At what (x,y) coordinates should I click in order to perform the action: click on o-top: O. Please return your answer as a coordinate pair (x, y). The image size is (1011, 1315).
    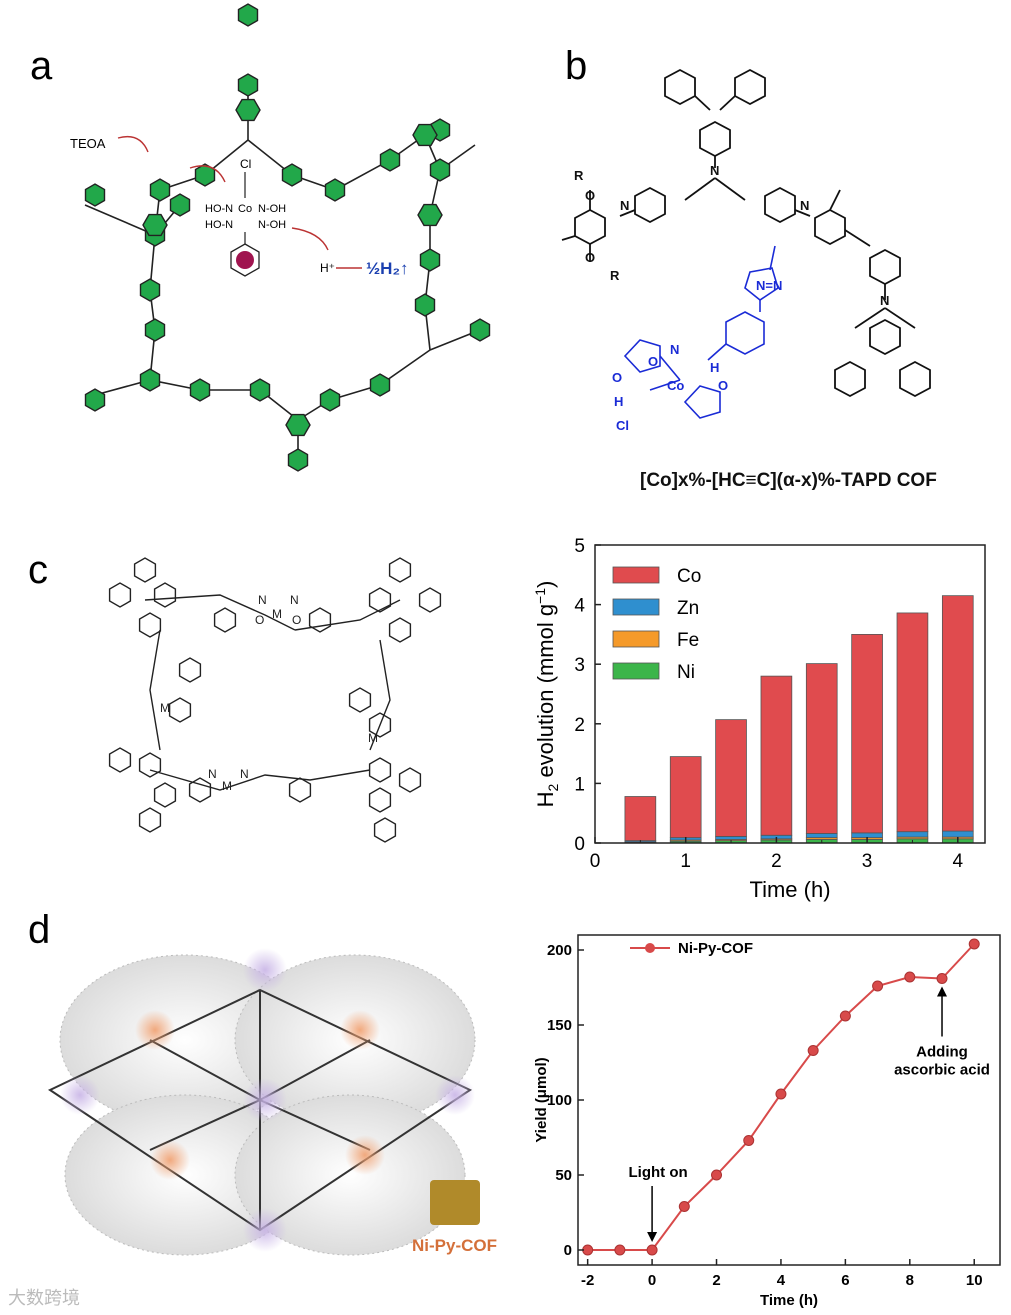
    Looking at the image, I should click on (590, 195).